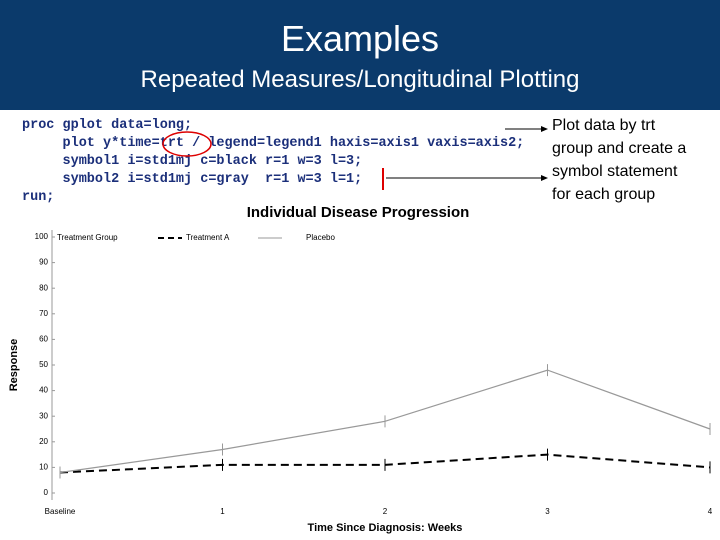  What do you see at coordinates (107, 125) in the screenshot?
I see `code-line: proc gplot data=long;` at bounding box center [107, 125].